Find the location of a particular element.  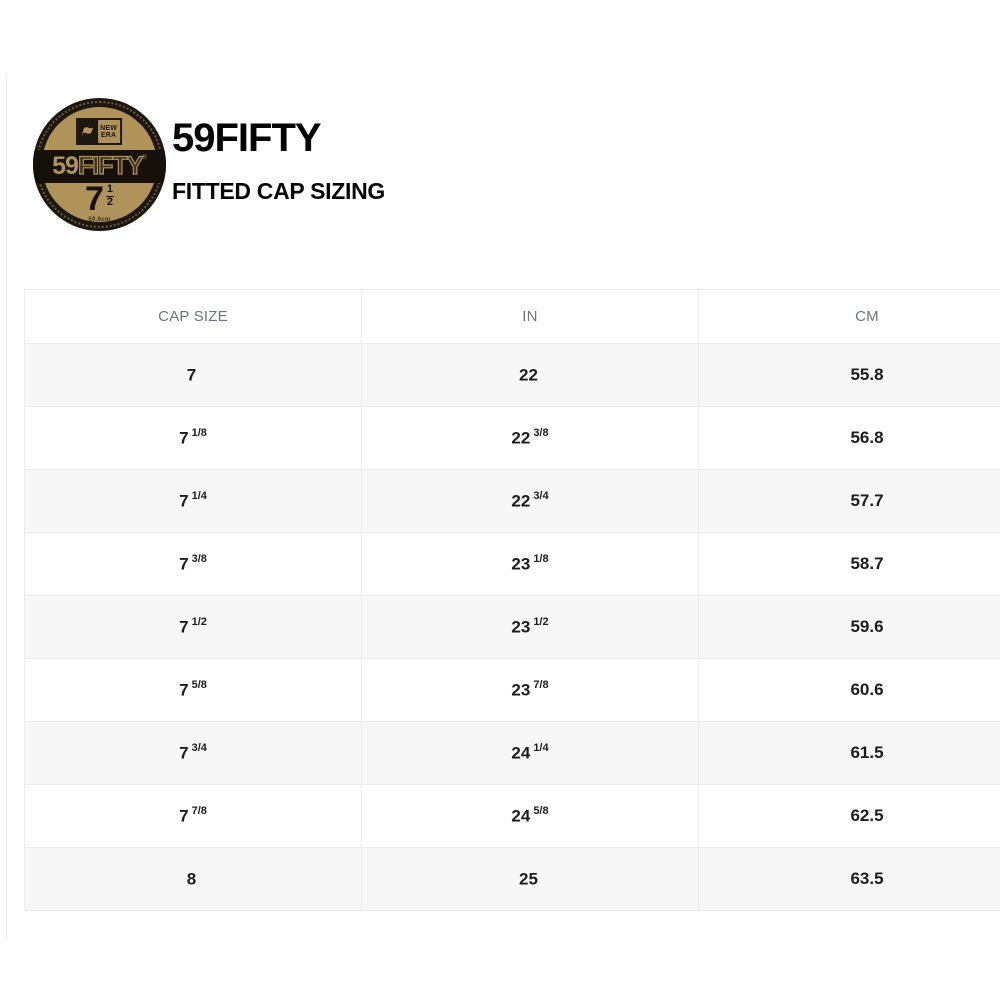

table-row: 7 22 55.8 is located at coordinates (512, 375).